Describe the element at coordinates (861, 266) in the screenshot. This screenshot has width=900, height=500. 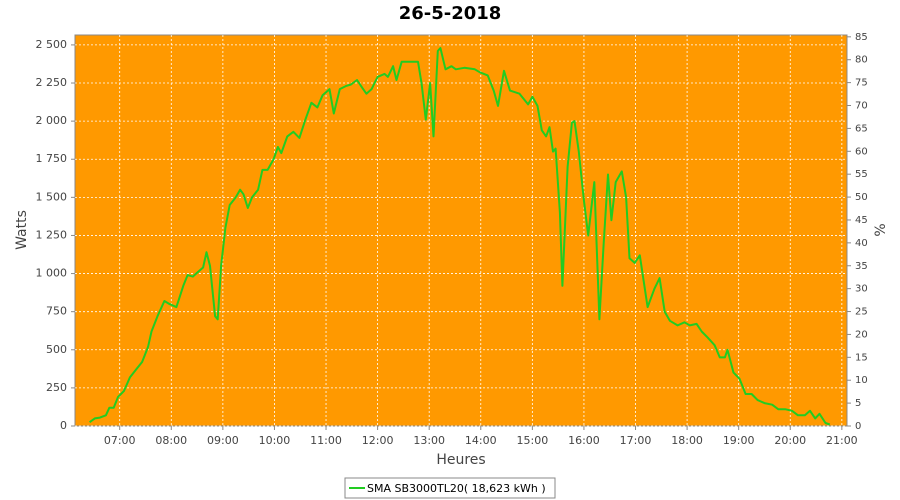
I see `y2-tick-label: 35` at that location.